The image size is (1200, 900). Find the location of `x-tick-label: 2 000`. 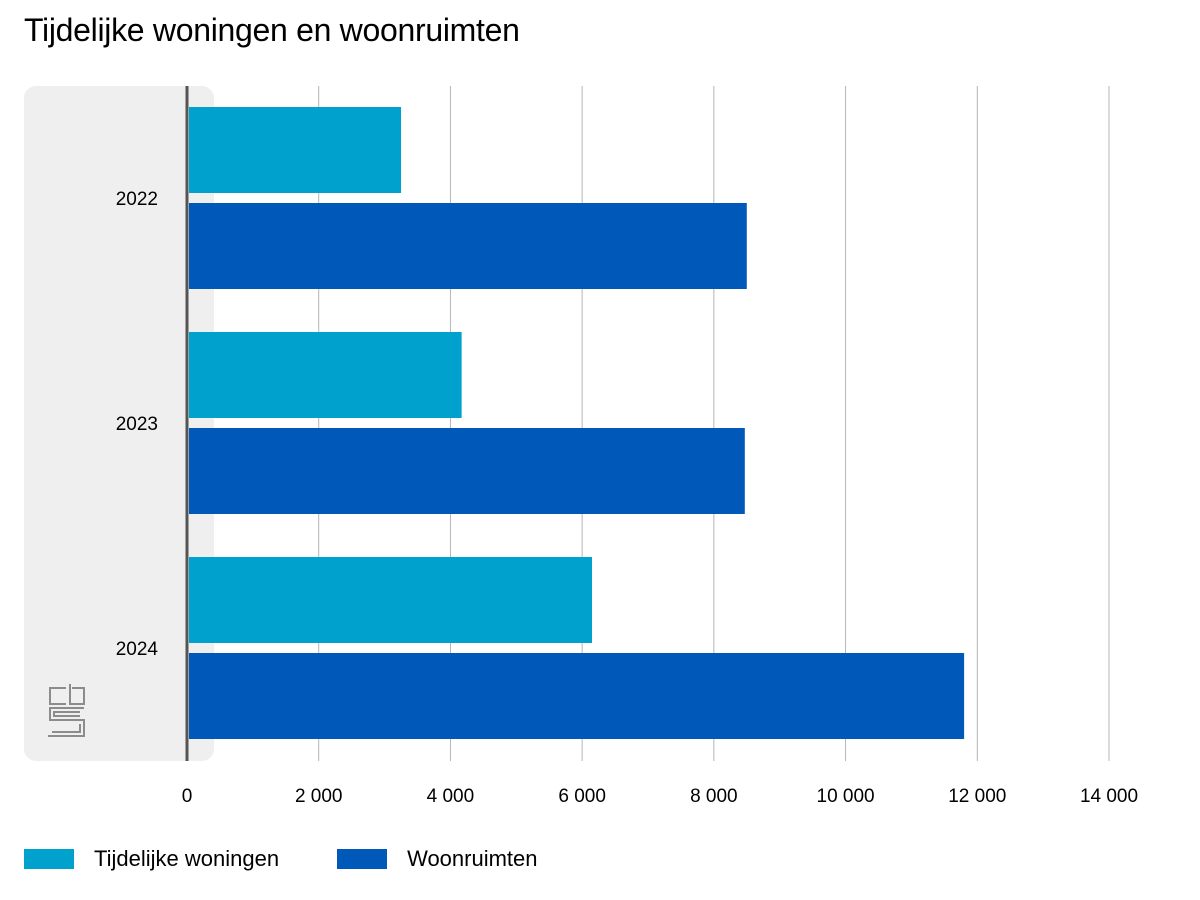

x-tick-label: 2 000 is located at coordinates (319, 796).